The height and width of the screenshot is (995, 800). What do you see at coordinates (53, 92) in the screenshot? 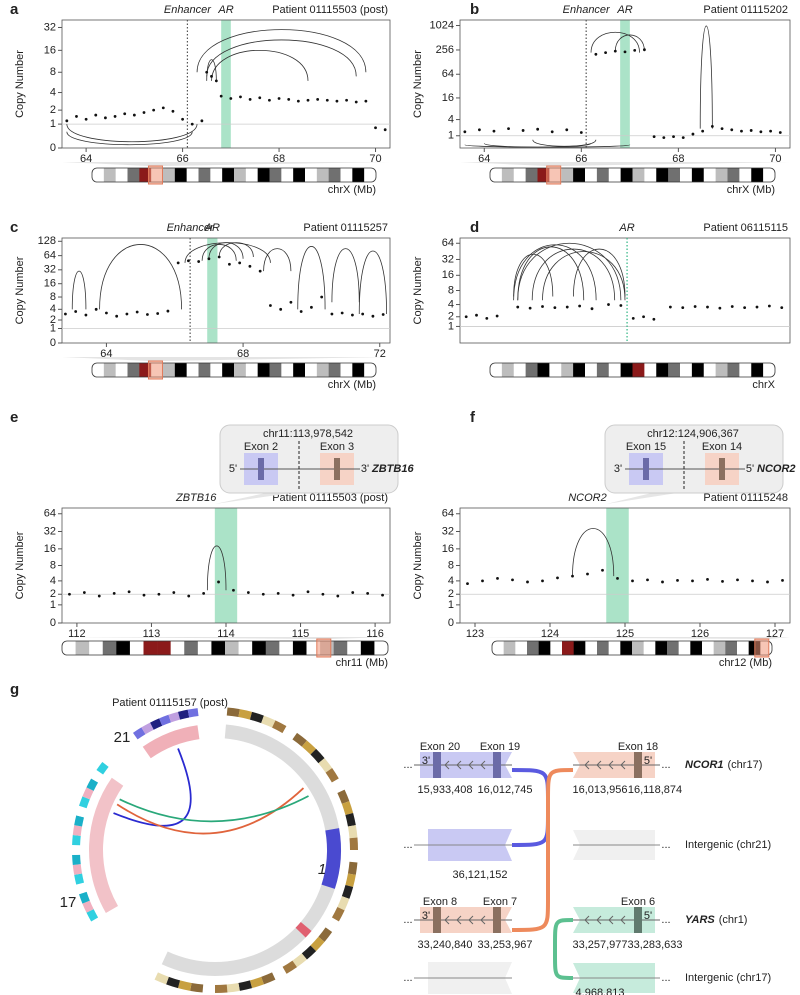
I see `y-tick-label: 4` at bounding box center [53, 92].